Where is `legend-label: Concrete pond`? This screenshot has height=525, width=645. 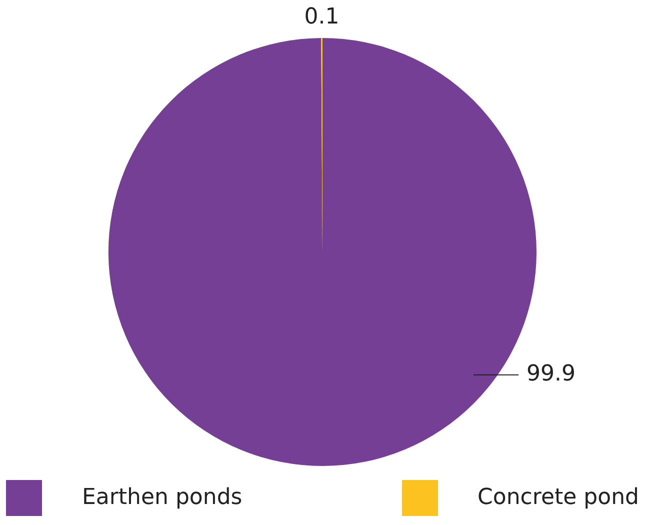
legend-label: Concrete pond is located at coordinates (558, 497).